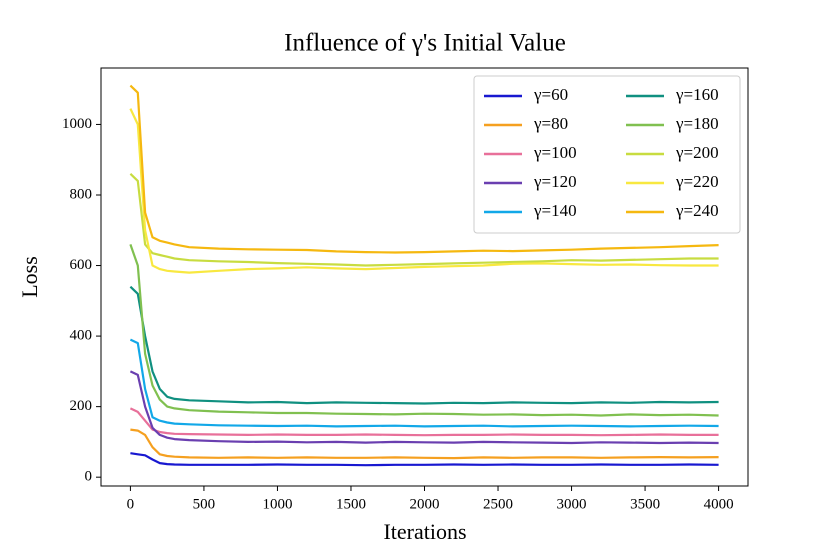  What do you see at coordinates (719, 504) in the screenshot?
I see `x-tick-label: 4000` at bounding box center [719, 504].